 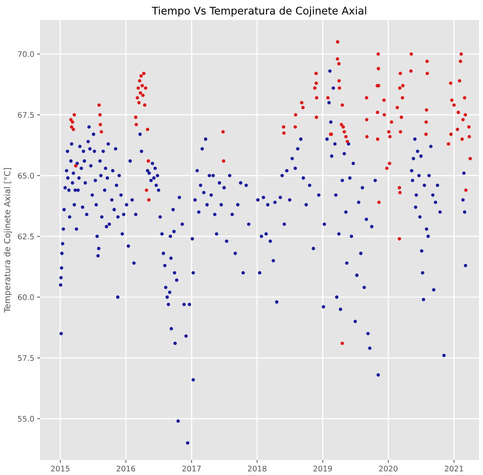 What do you see at coordinates (259, 11) in the screenshot?
I see `chart-title: Tiempo Vs Temperatura de Cojinete Axial` at bounding box center [259, 11].